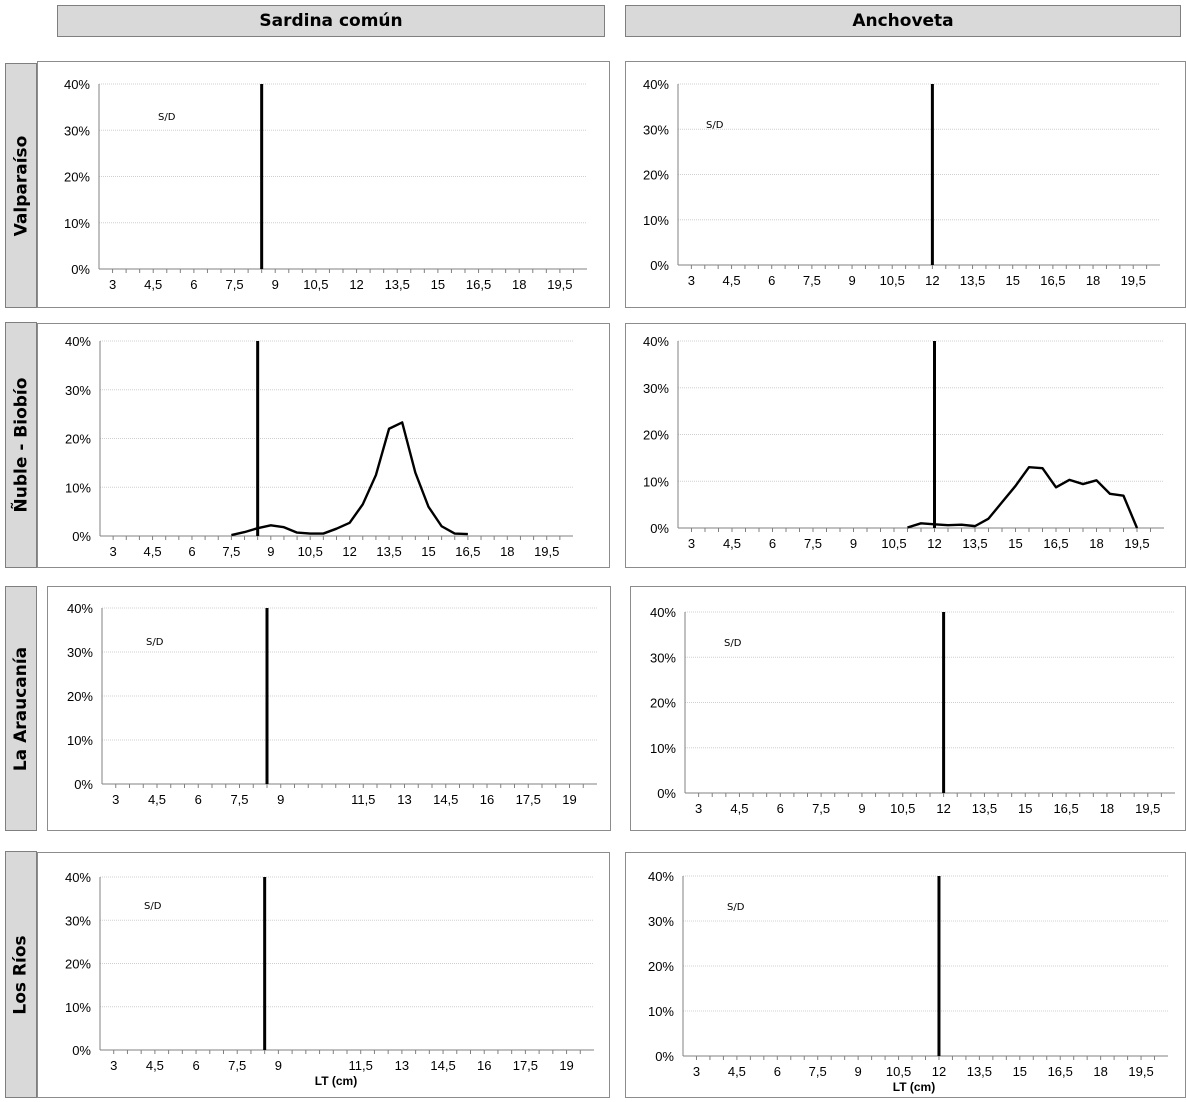 The height and width of the screenshot is (1102, 1186). What do you see at coordinates (21, 185) in the screenshot?
I see `row-header-valparaiso: Valparaíso` at bounding box center [21, 185].